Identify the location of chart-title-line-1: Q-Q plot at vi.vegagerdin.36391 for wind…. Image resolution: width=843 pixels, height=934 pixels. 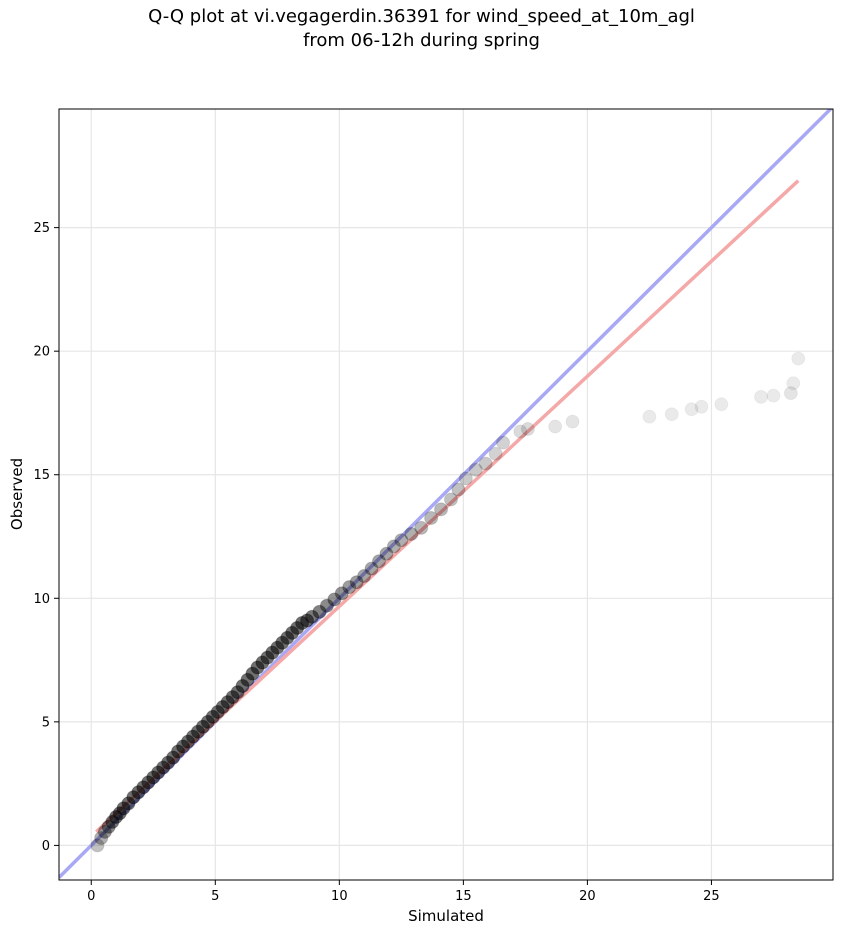
(421, 16).